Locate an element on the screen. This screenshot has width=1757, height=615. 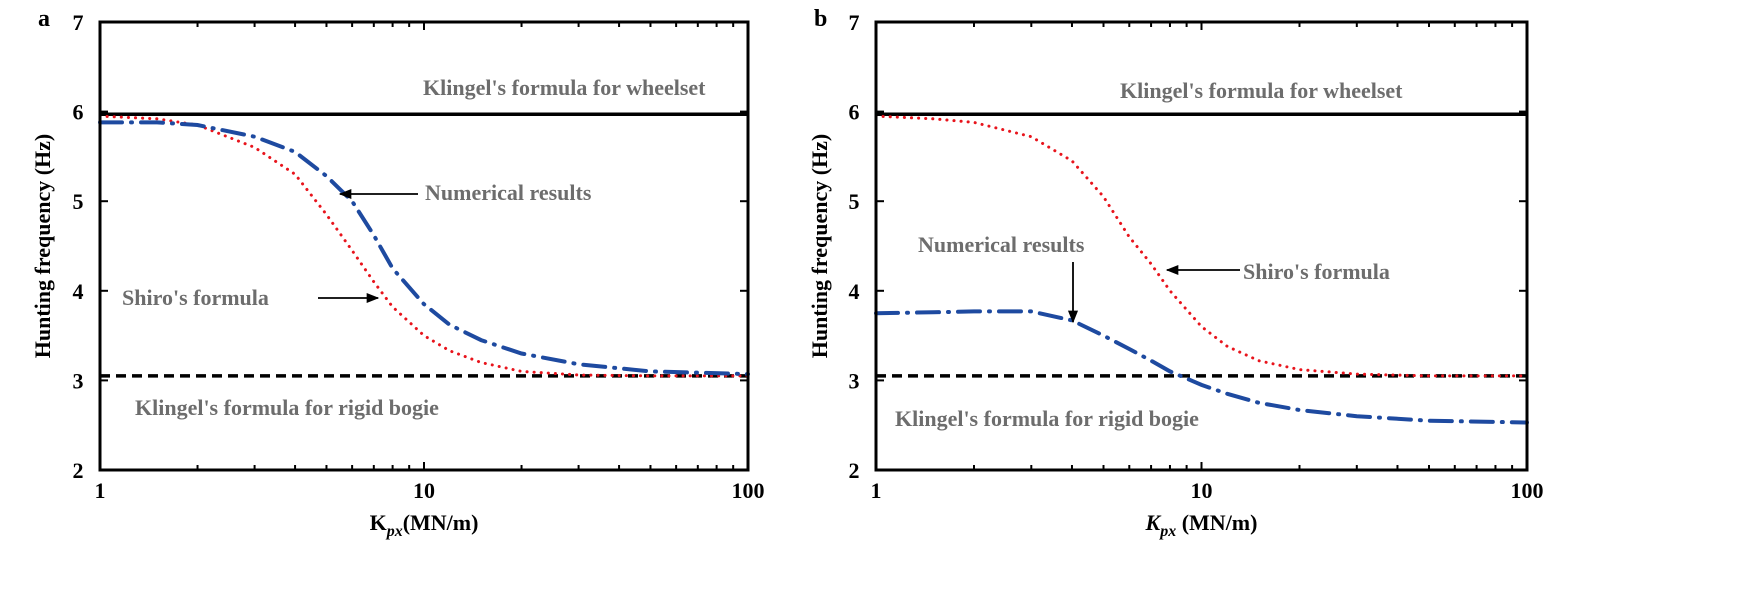
panel-label: b is located at coordinates (820, 19).